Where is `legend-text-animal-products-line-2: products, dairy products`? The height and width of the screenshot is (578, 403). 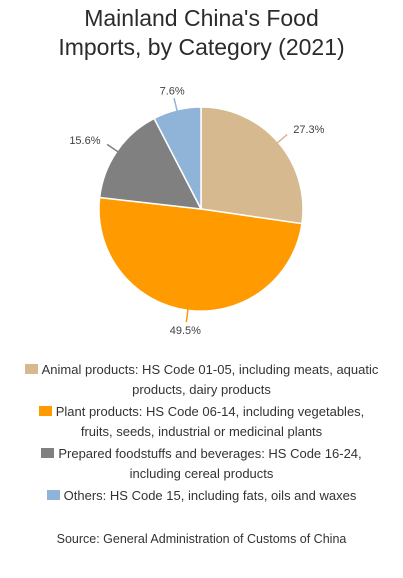
legend-text-animal-products-line-2: products, dairy products is located at coordinates (201, 389).